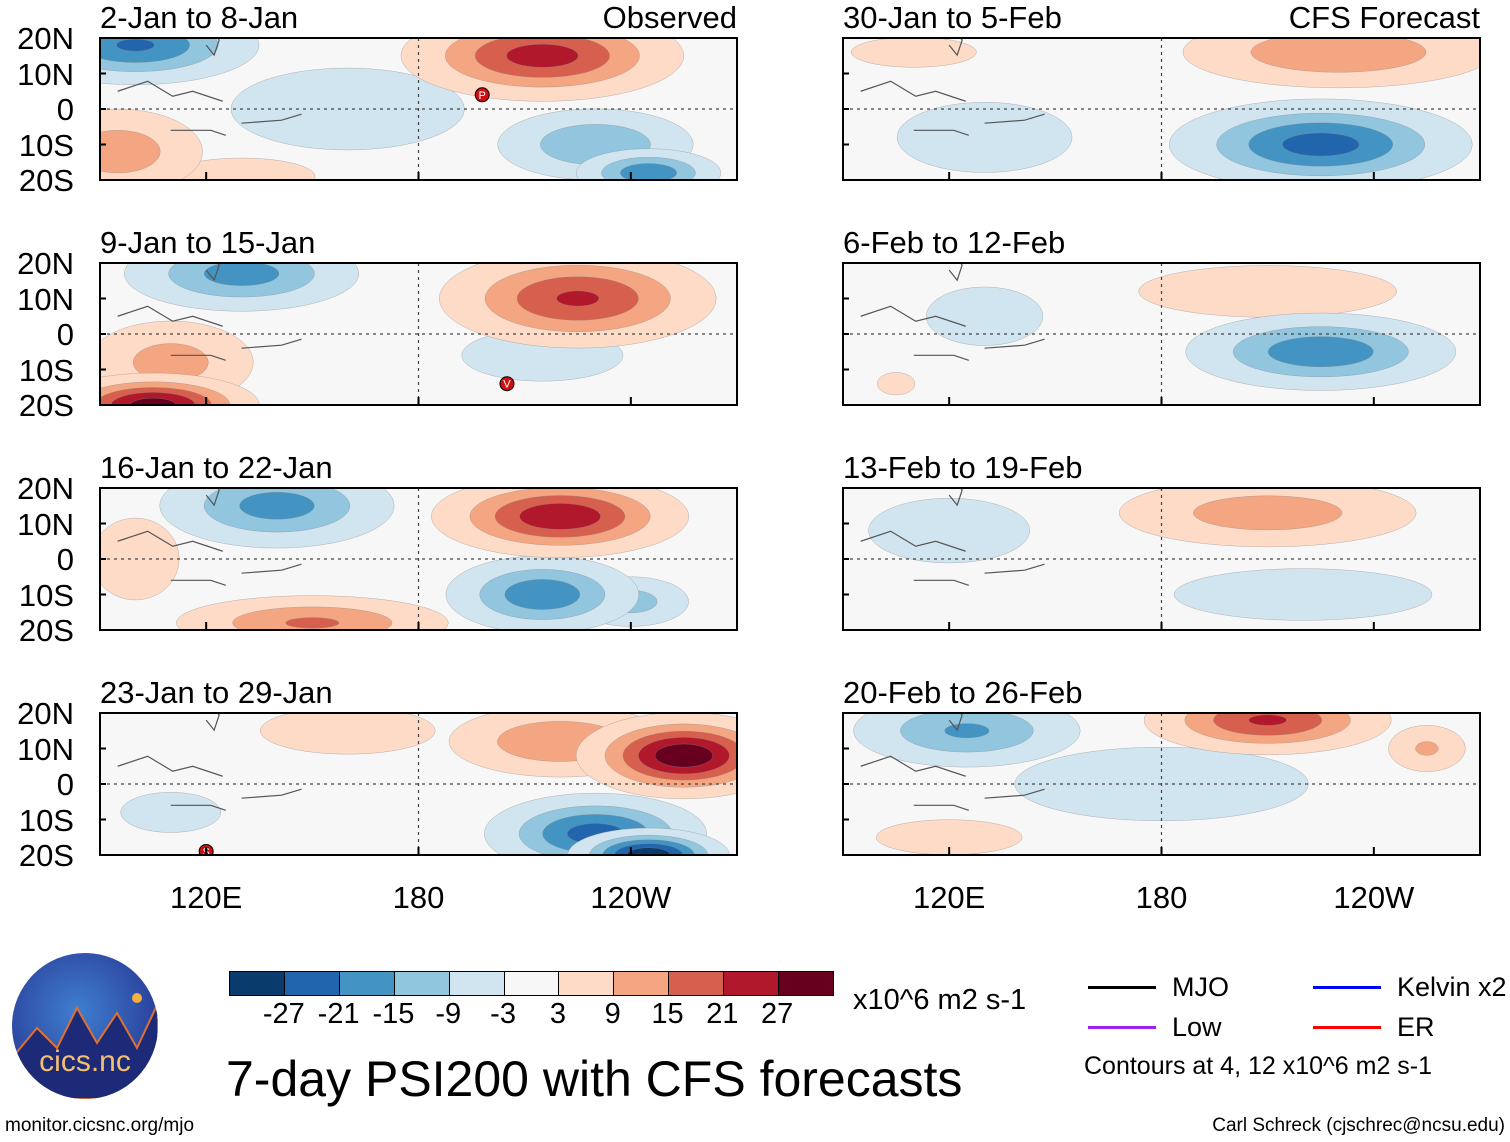 The height and width of the screenshot is (1142, 1510). What do you see at coordinates (667, 1014) in the screenshot?
I see `colorbar-tick-label: 15` at bounding box center [667, 1014].